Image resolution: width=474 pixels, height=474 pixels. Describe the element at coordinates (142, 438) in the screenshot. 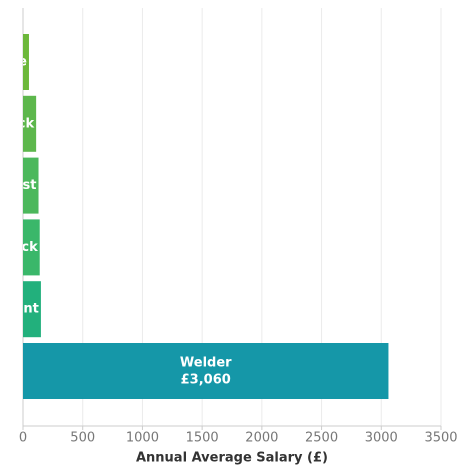

I see `x-tick-label: 1000` at that location.